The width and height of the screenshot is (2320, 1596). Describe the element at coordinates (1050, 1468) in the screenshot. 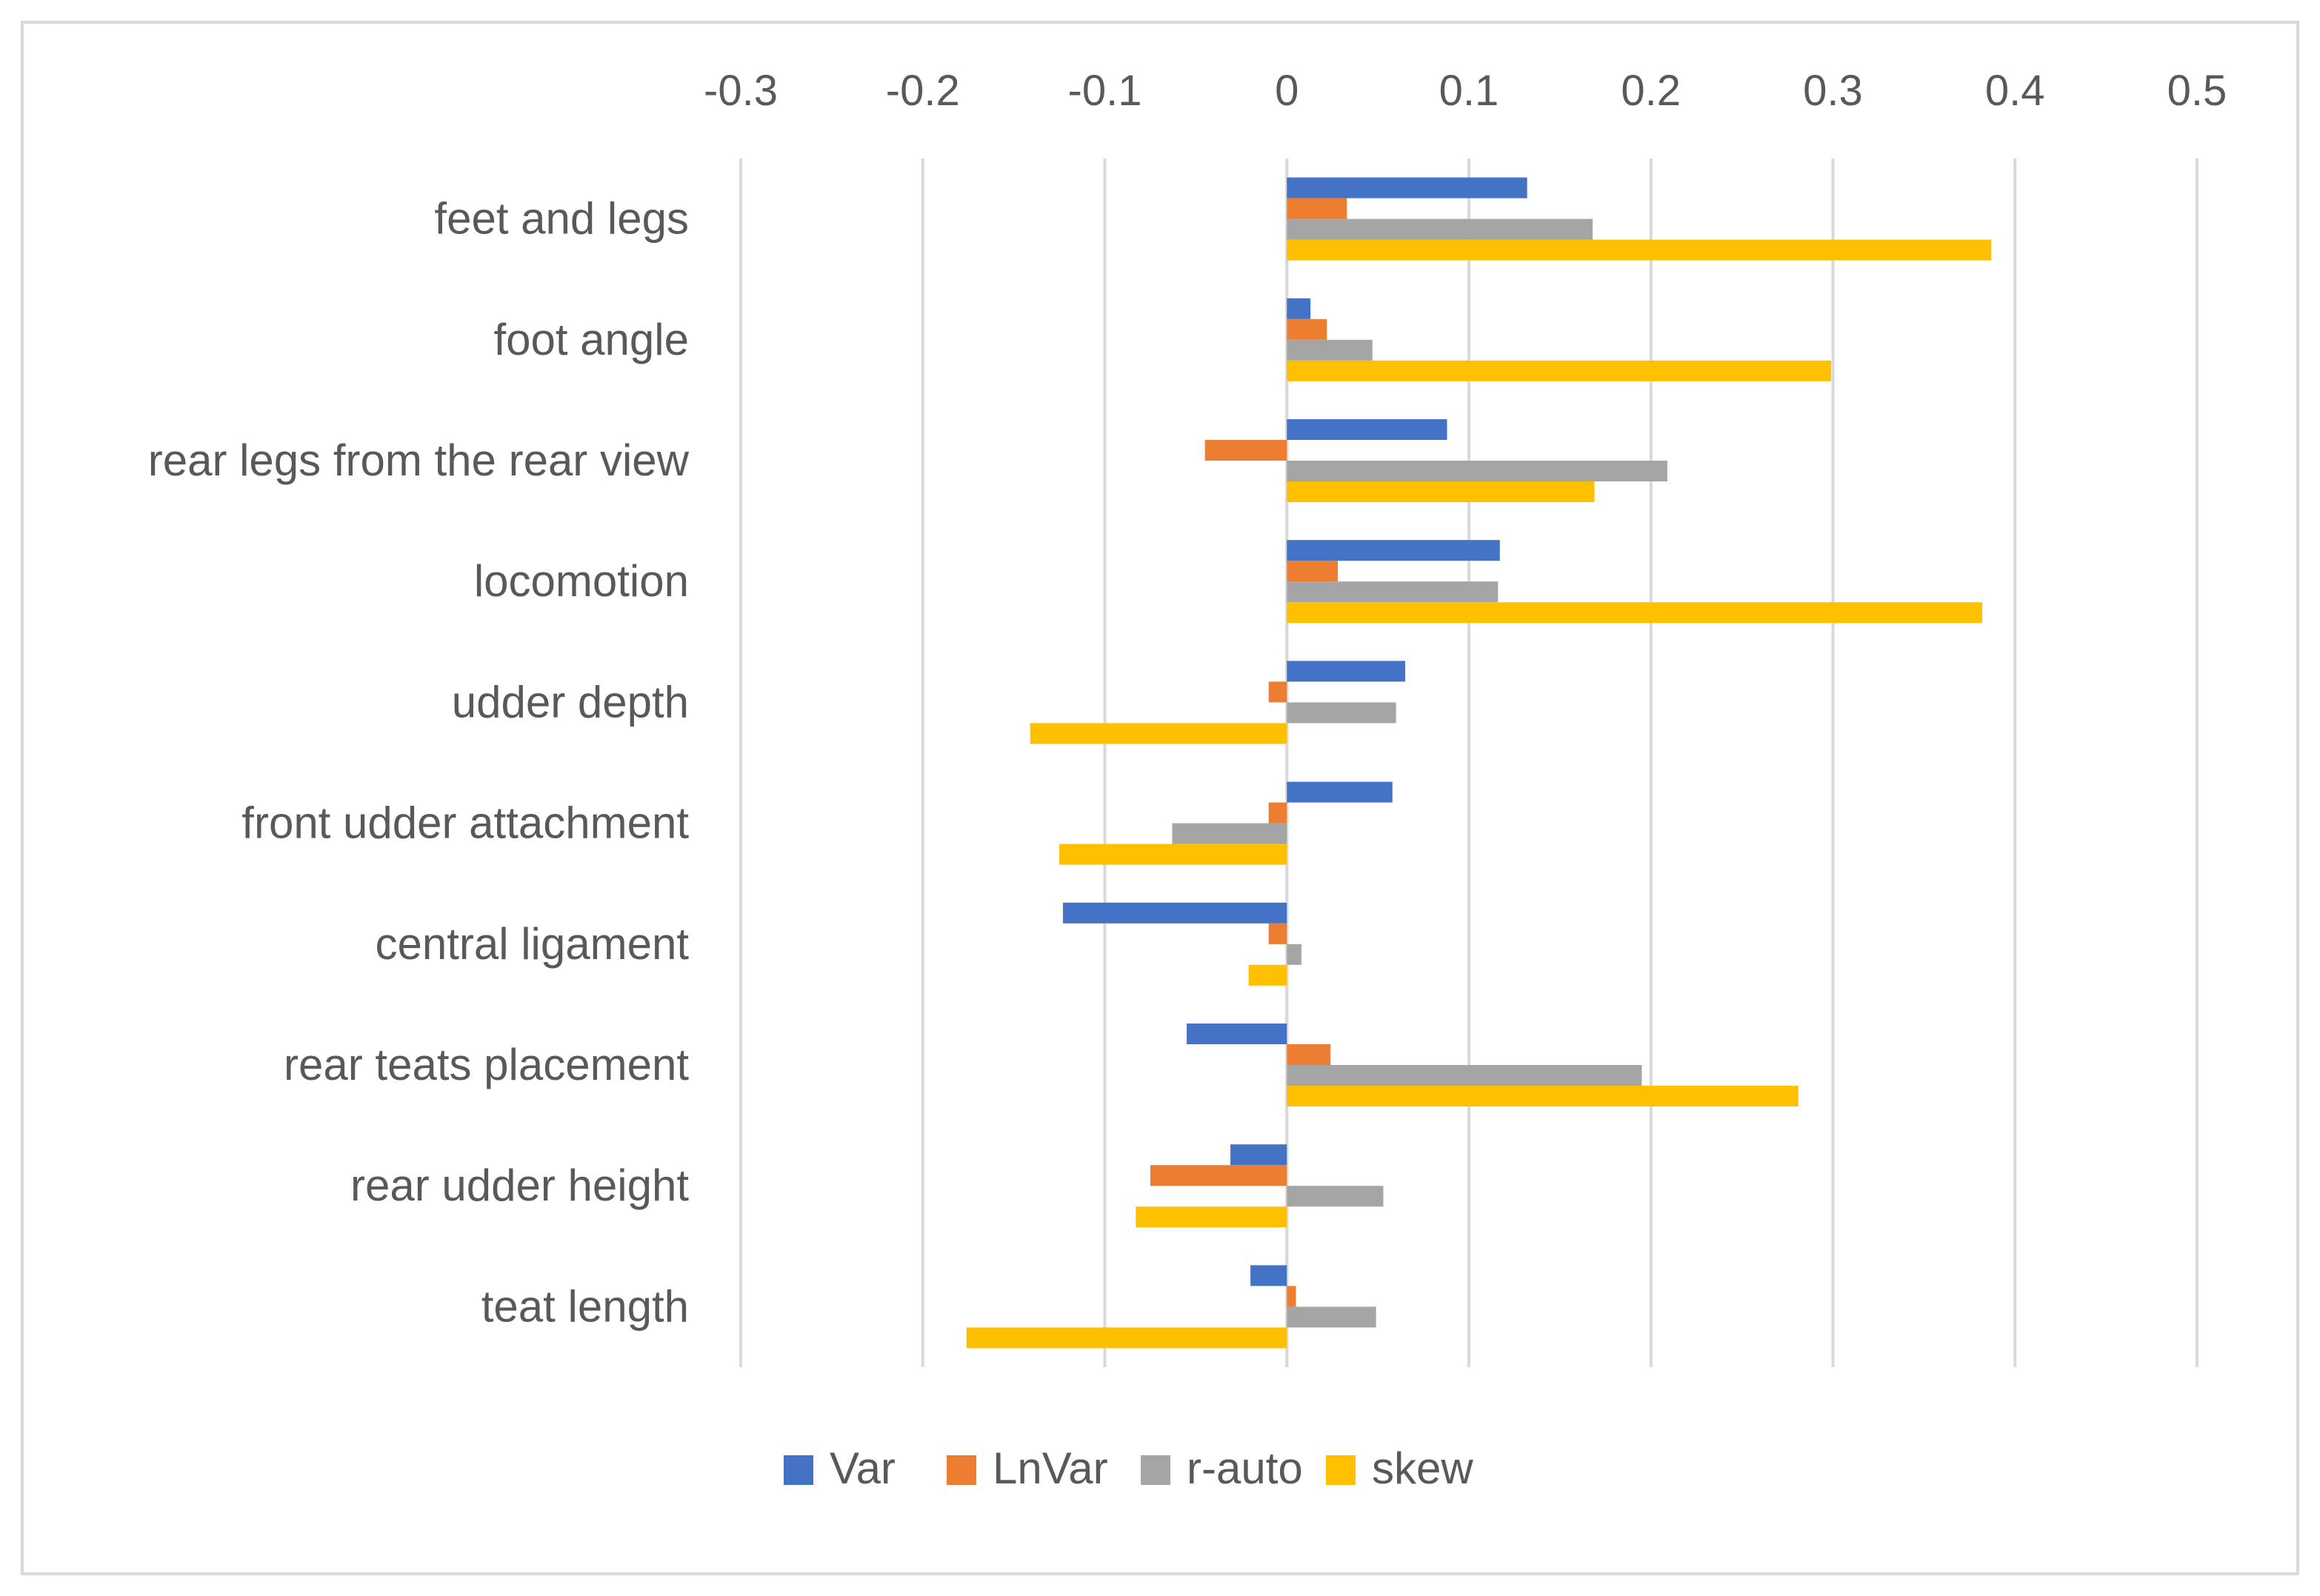

I see `legend-label: LnVar` at that location.